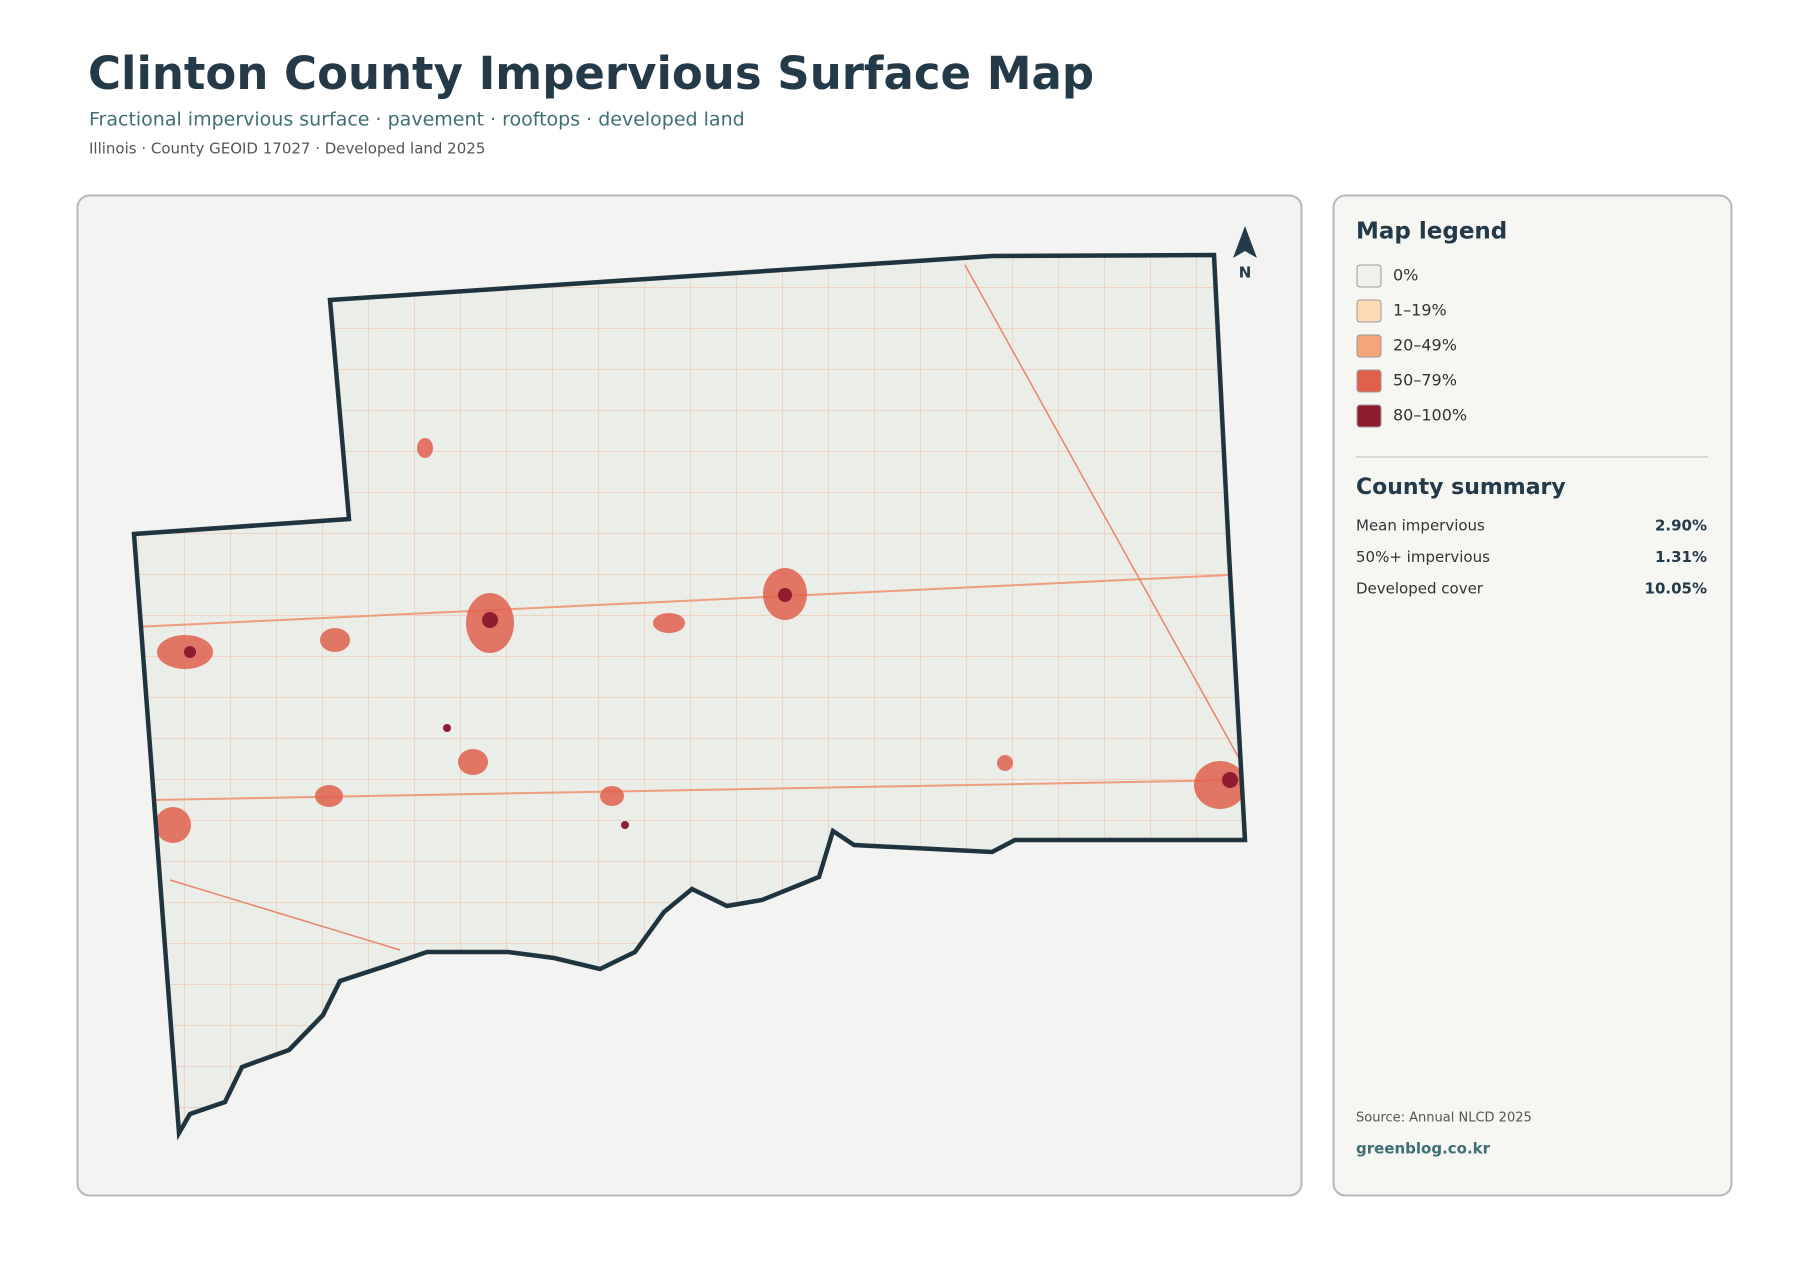  I want to click on source: Source: Annual NLCD 2025, so click(1444, 1118).